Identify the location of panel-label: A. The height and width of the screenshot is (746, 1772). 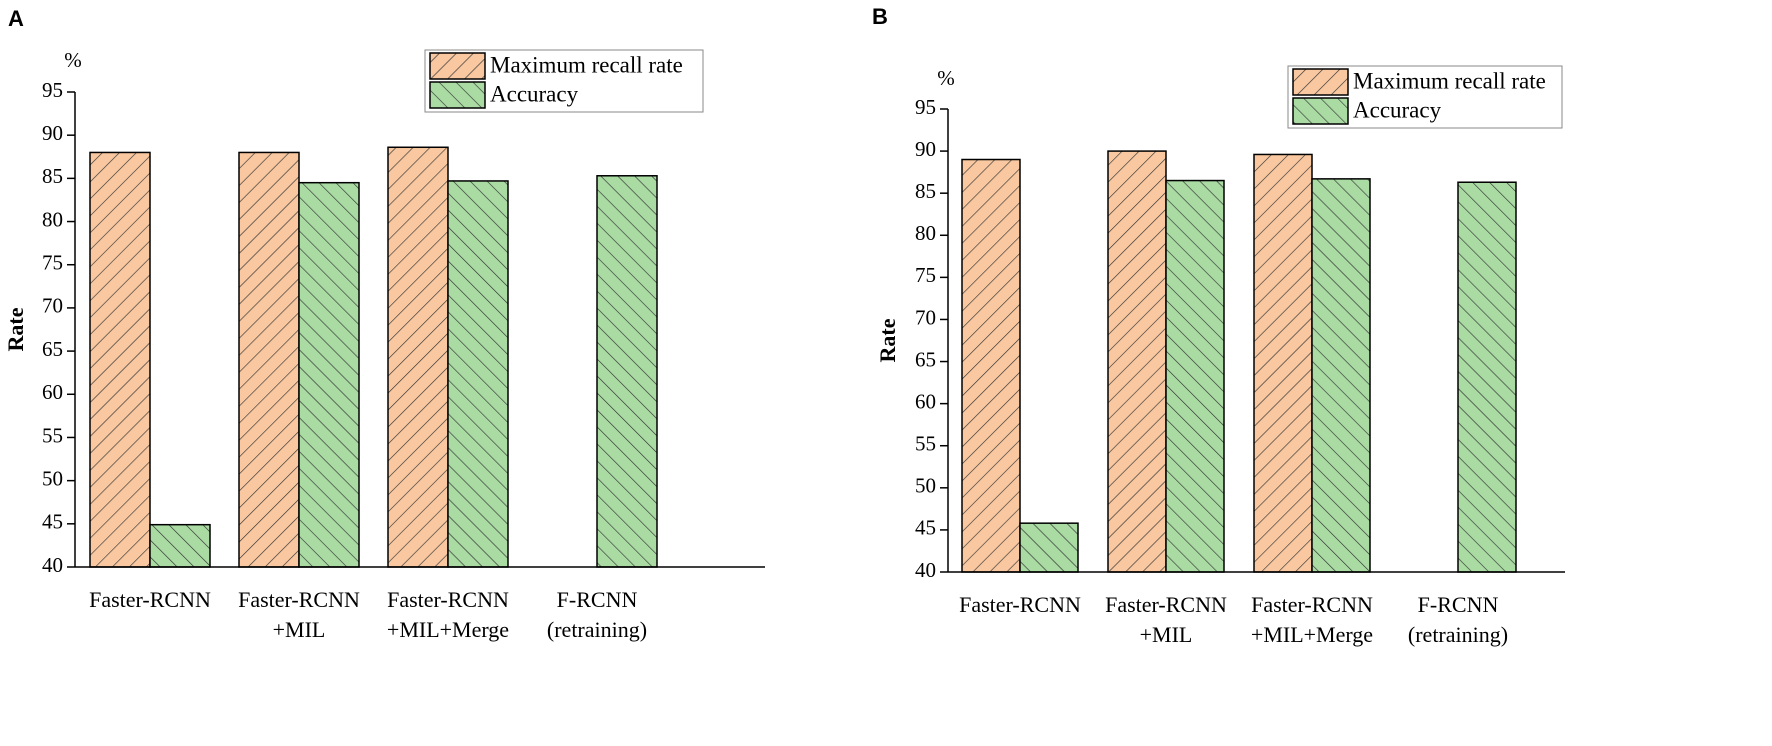
(16, 18).